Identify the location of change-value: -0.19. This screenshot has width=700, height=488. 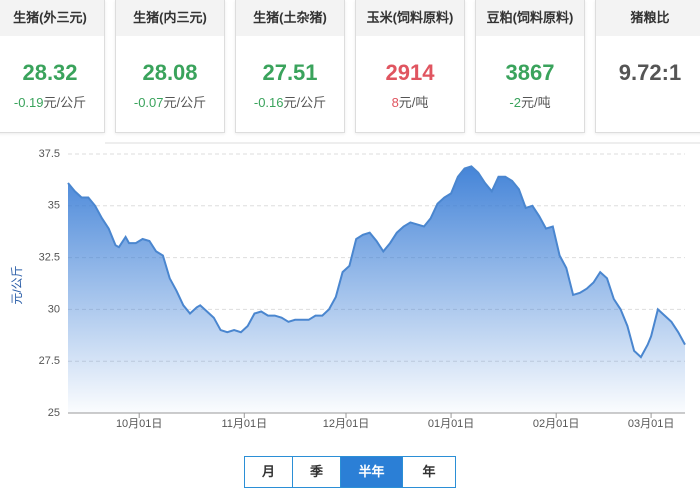
(28, 102).